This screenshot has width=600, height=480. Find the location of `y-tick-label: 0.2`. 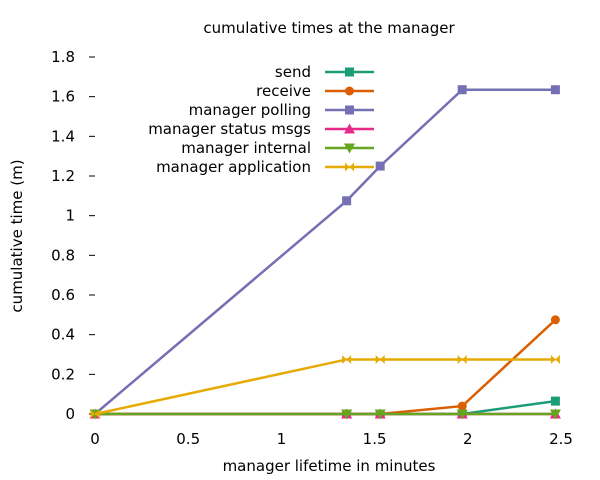

y-tick-label: 0.2 is located at coordinates (63, 374).